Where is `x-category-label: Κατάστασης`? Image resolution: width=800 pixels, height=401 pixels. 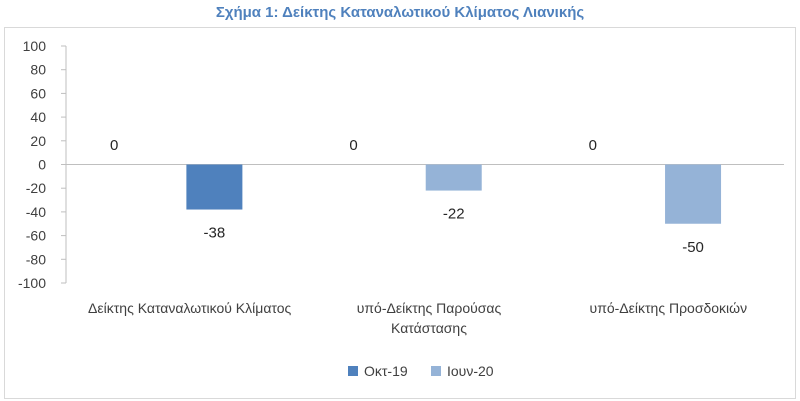 x-category-label: Κατάστασης is located at coordinates (429, 328).